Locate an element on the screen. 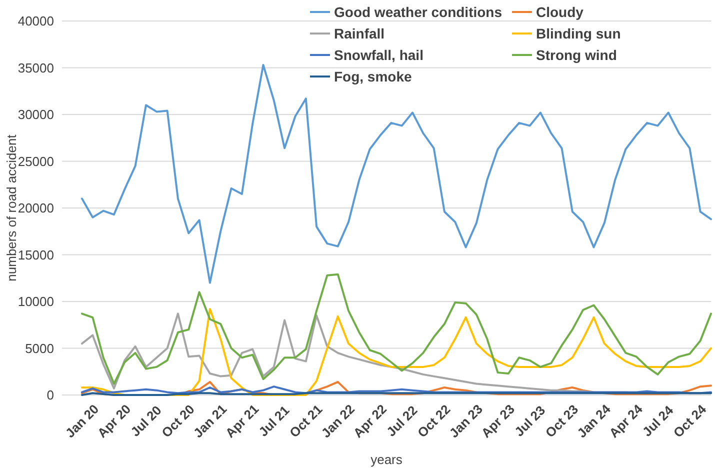 The image size is (715, 472). line-series is located at coordinates (396, 390).